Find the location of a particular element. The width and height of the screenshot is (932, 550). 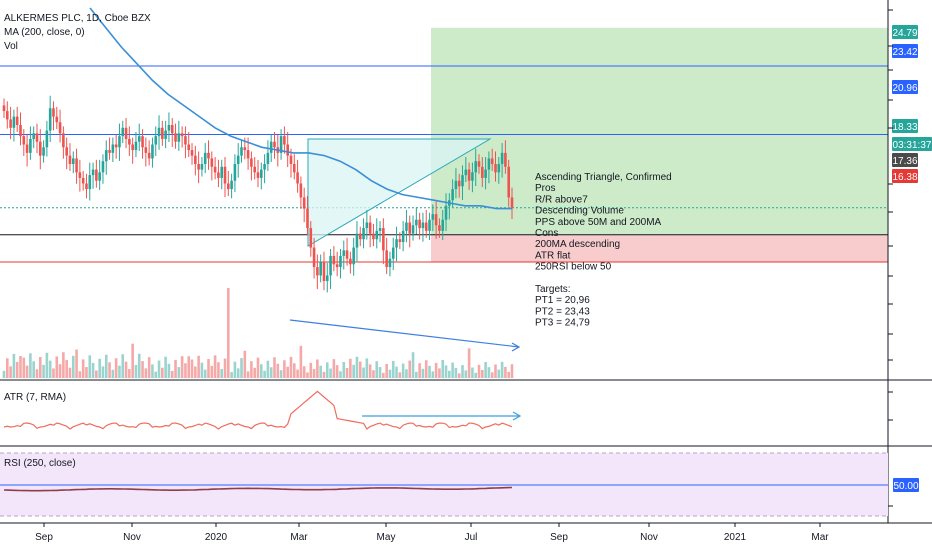

atr-legend: ATR (7, RMA) is located at coordinates (35, 397).